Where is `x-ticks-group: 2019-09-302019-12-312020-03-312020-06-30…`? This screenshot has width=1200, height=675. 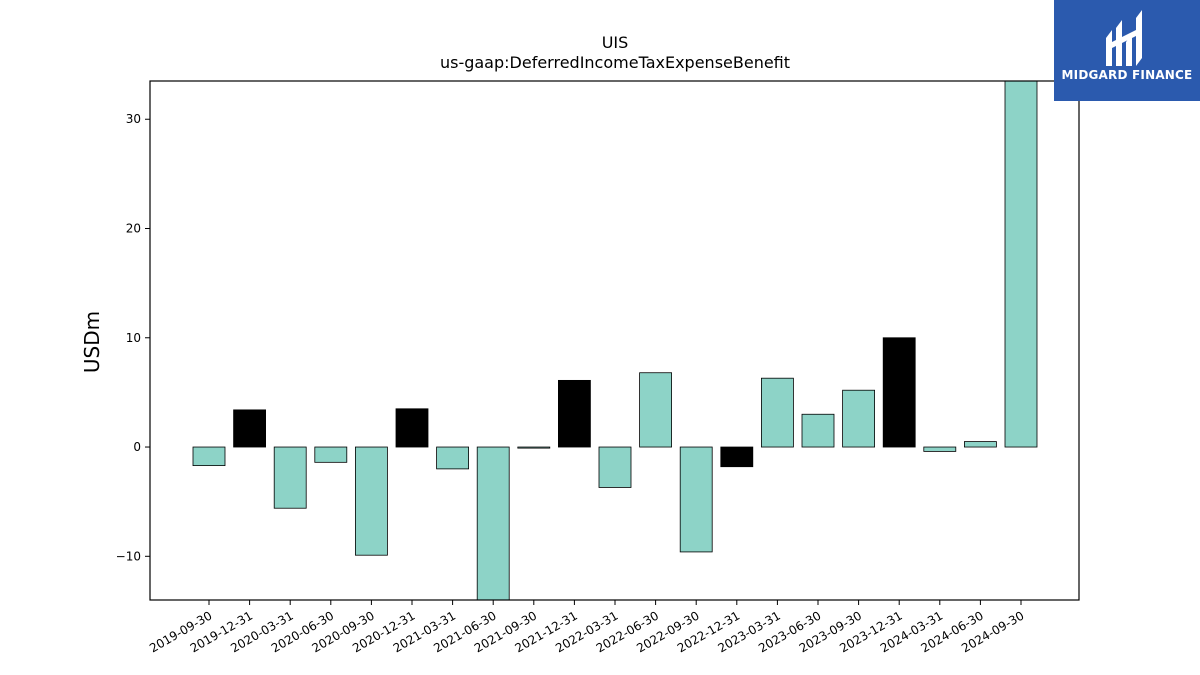
x-ticks-group: 2019-09-302019-12-312020-03-312020-06-30… is located at coordinates (587, 627).